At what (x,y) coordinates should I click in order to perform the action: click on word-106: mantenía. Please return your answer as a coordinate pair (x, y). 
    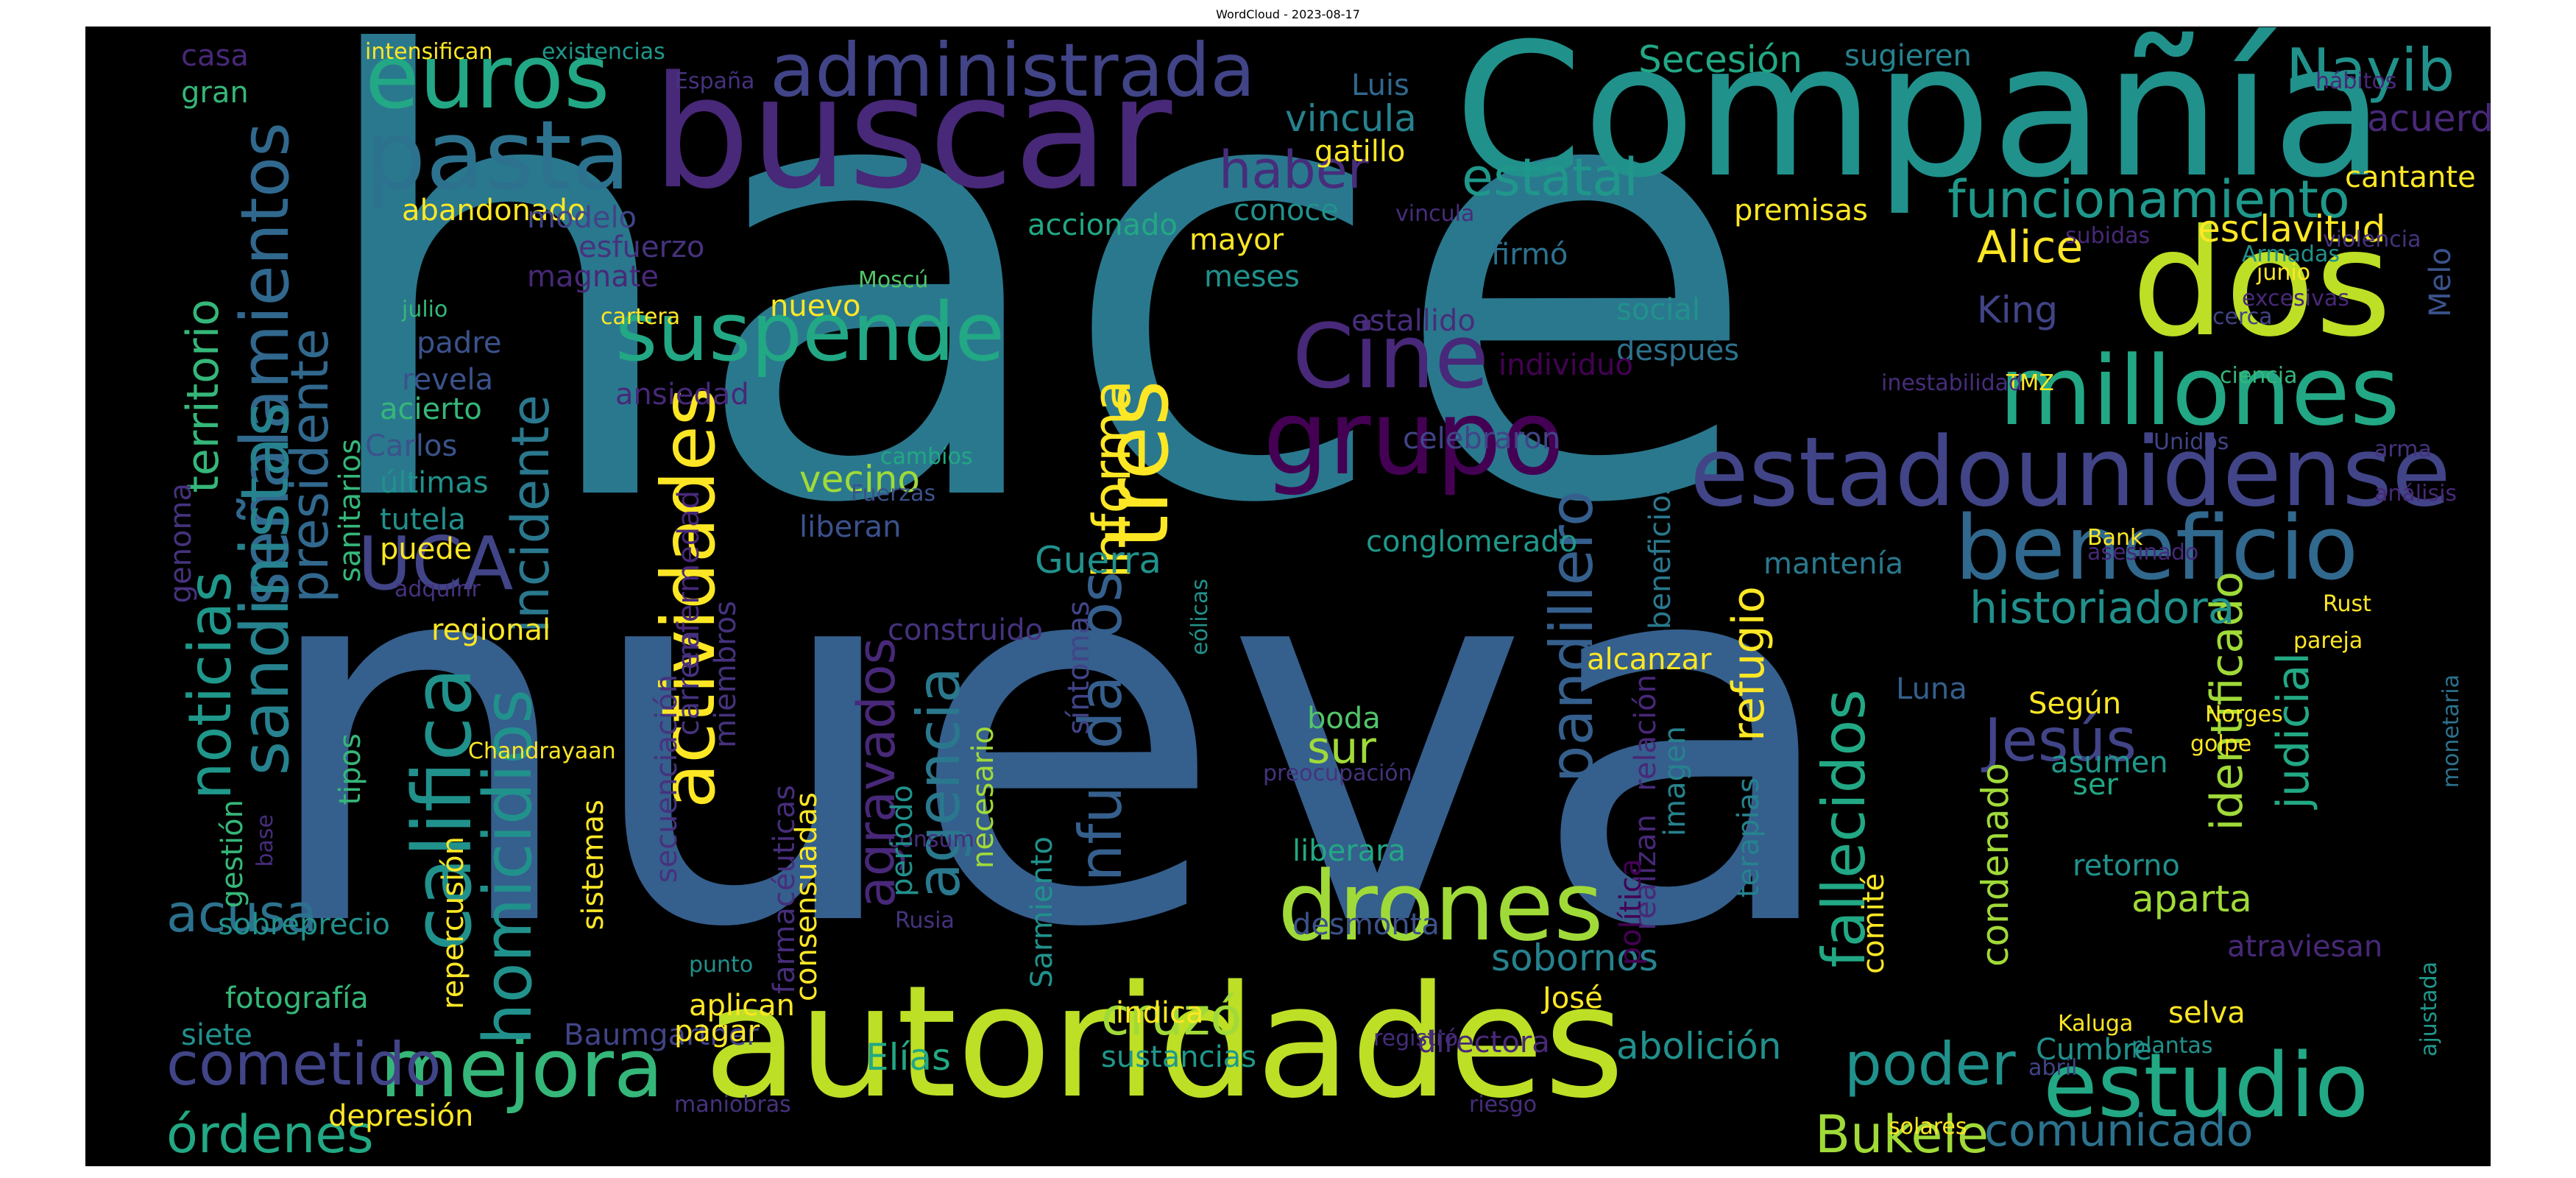
    Looking at the image, I should click on (1833, 564).